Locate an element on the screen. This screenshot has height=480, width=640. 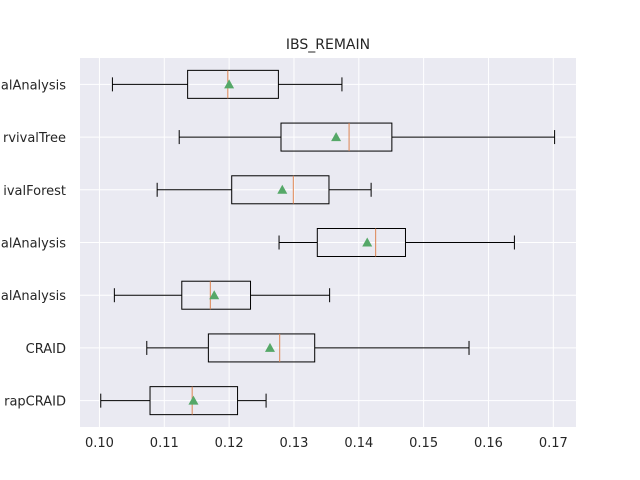
x-tick-label: 0.10 is located at coordinates (99, 443).